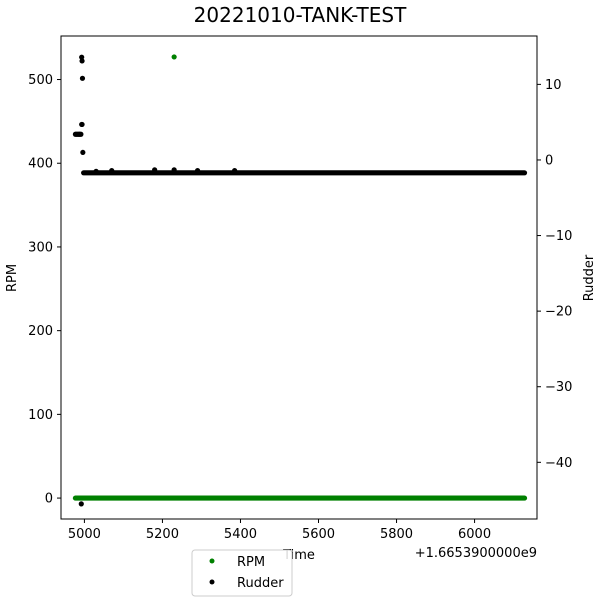 This screenshot has height=600, width=600. I want to click on legend-rpm-label: RPM, so click(251, 562).